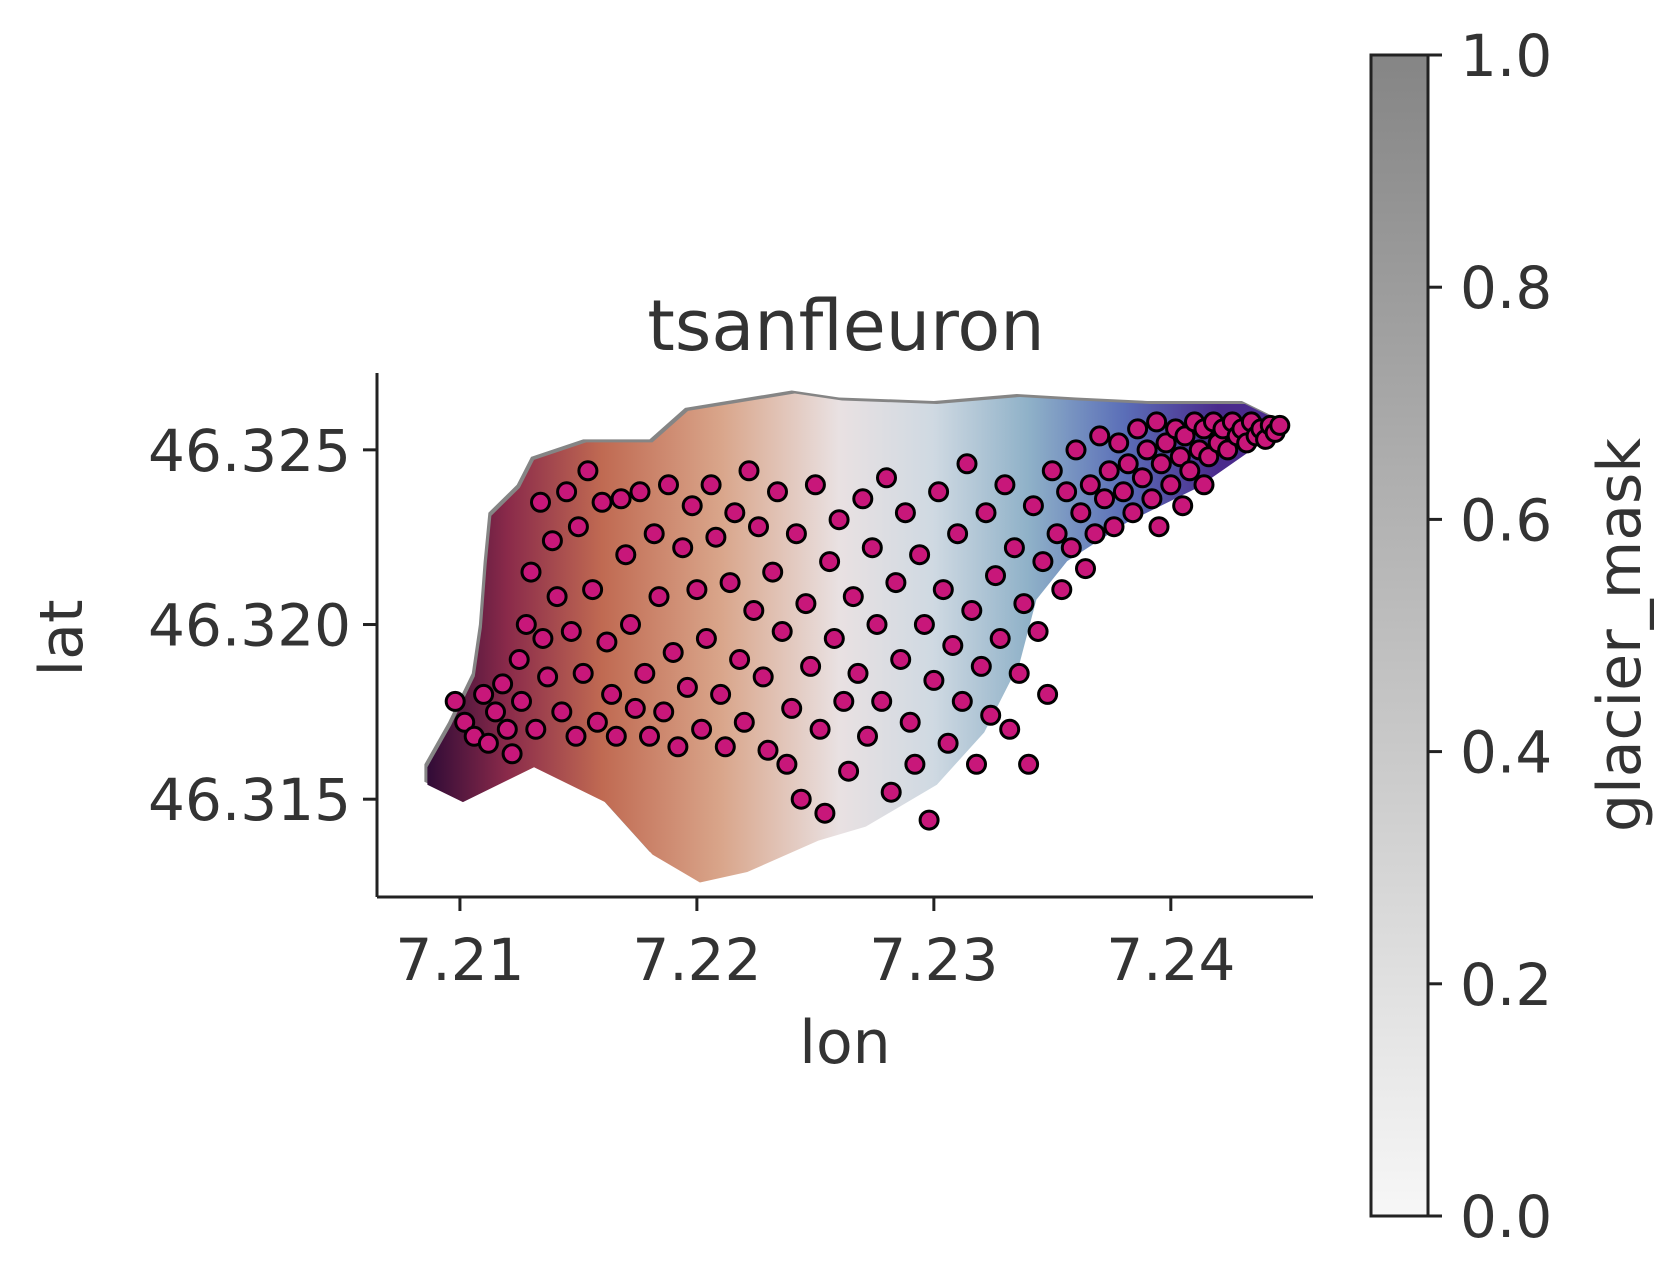 This screenshot has width=1671, height=1281. Describe the element at coordinates (249, 800) in the screenshot. I see `y-tick-label: 46.315` at that location.